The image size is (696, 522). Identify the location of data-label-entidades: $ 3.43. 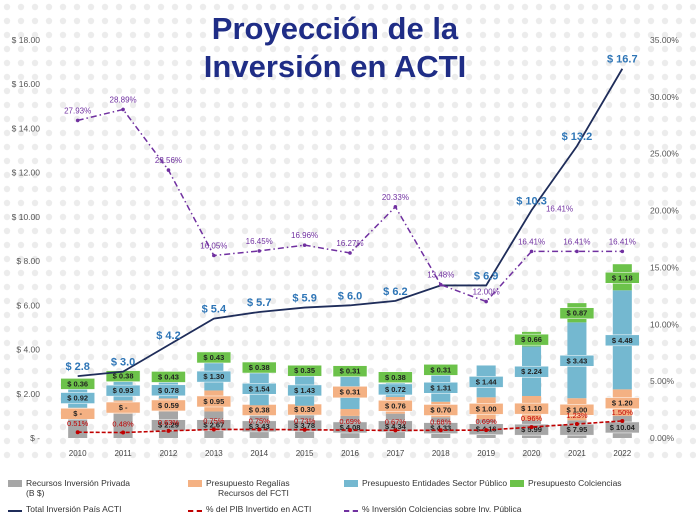
(576, 360).